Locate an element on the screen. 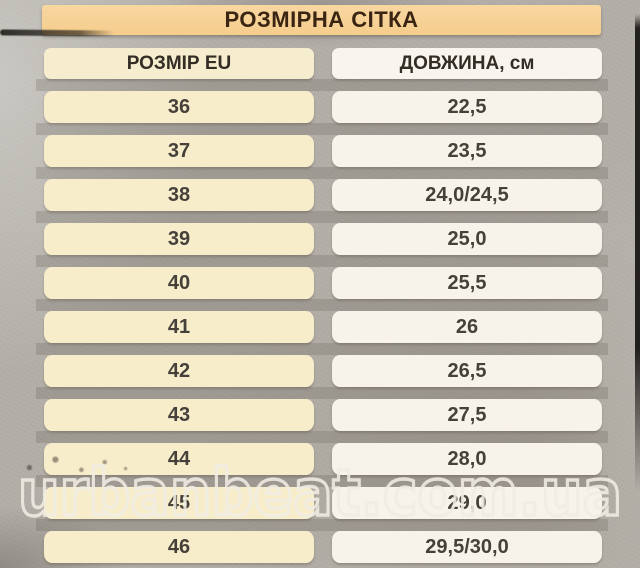  table-row: 42 26,5 is located at coordinates (320, 371).